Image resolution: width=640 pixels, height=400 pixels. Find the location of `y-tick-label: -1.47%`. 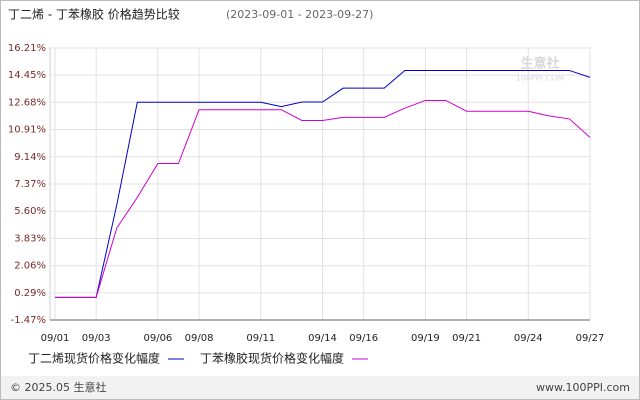

y-tick-label: -1.47% is located at coordinates (28, 320).